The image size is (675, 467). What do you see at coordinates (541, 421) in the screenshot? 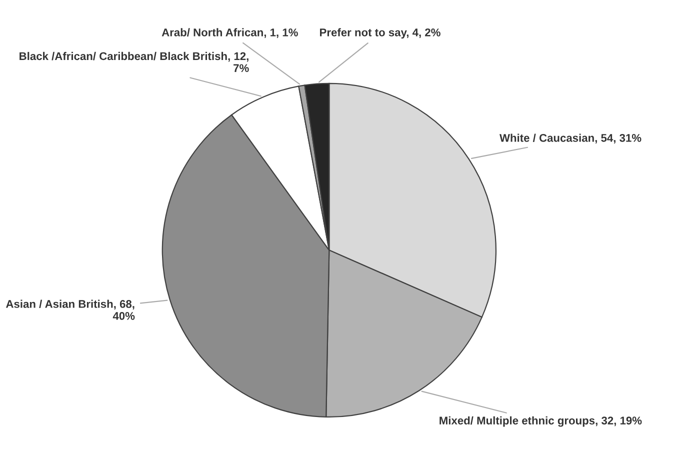
I see `slice-label: Mixed/ Multiple ethnic groups, 32, 19%` at bounding box center [541, 421].